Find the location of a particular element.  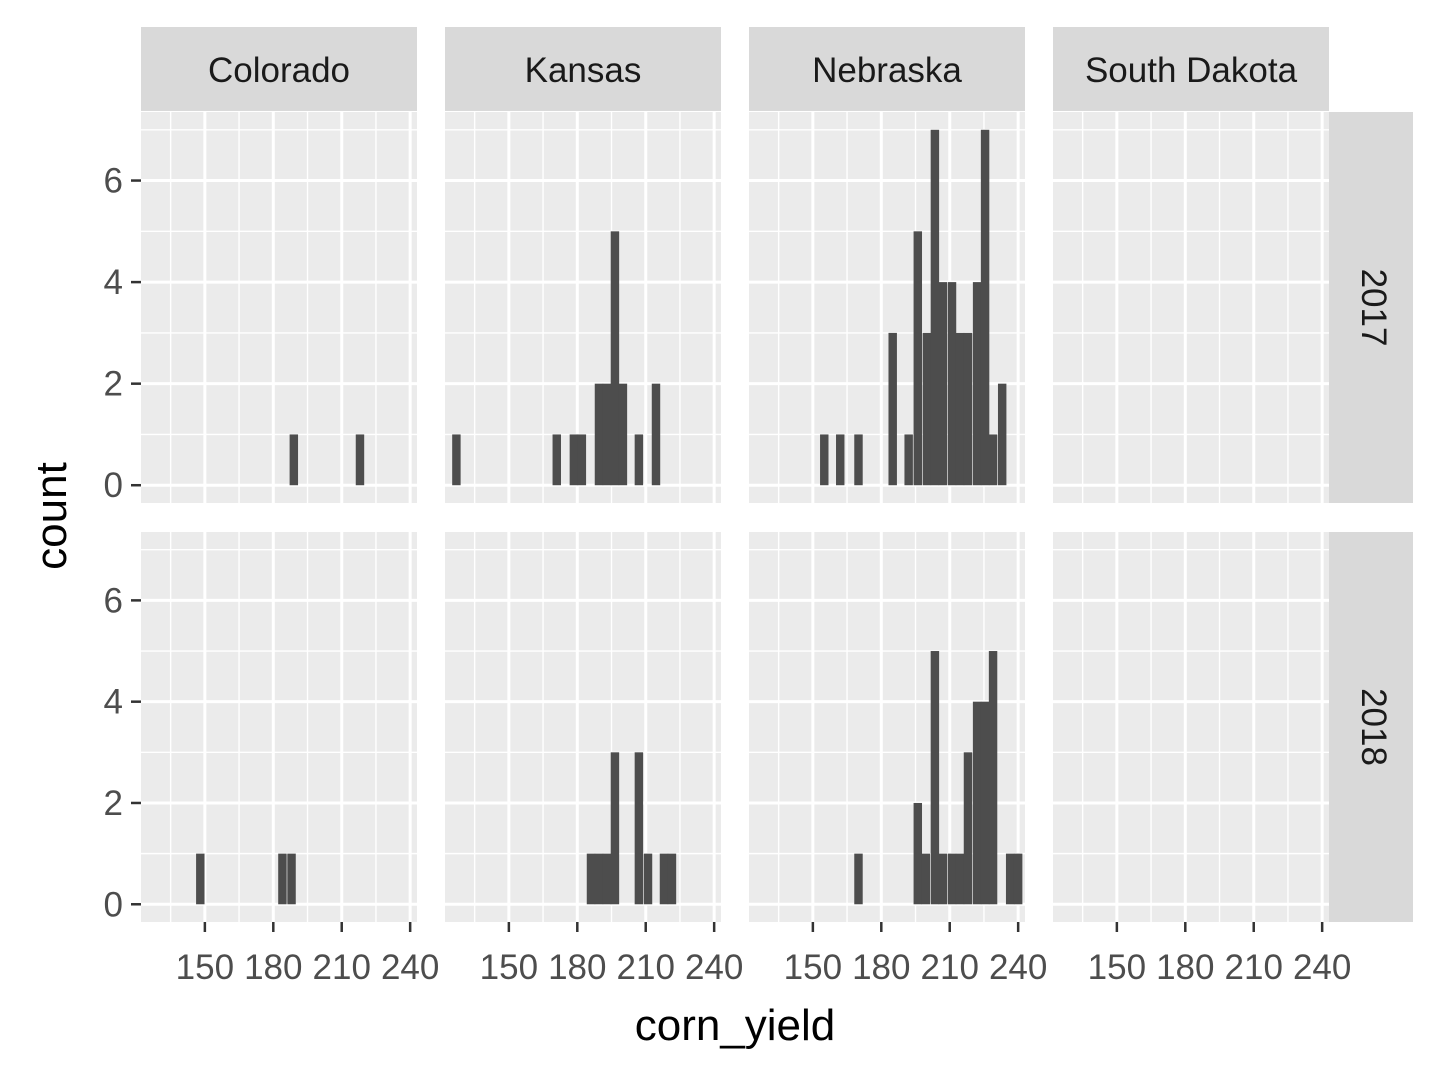

facet-column-label: South Dakota is located at coordinates (1191, 70).